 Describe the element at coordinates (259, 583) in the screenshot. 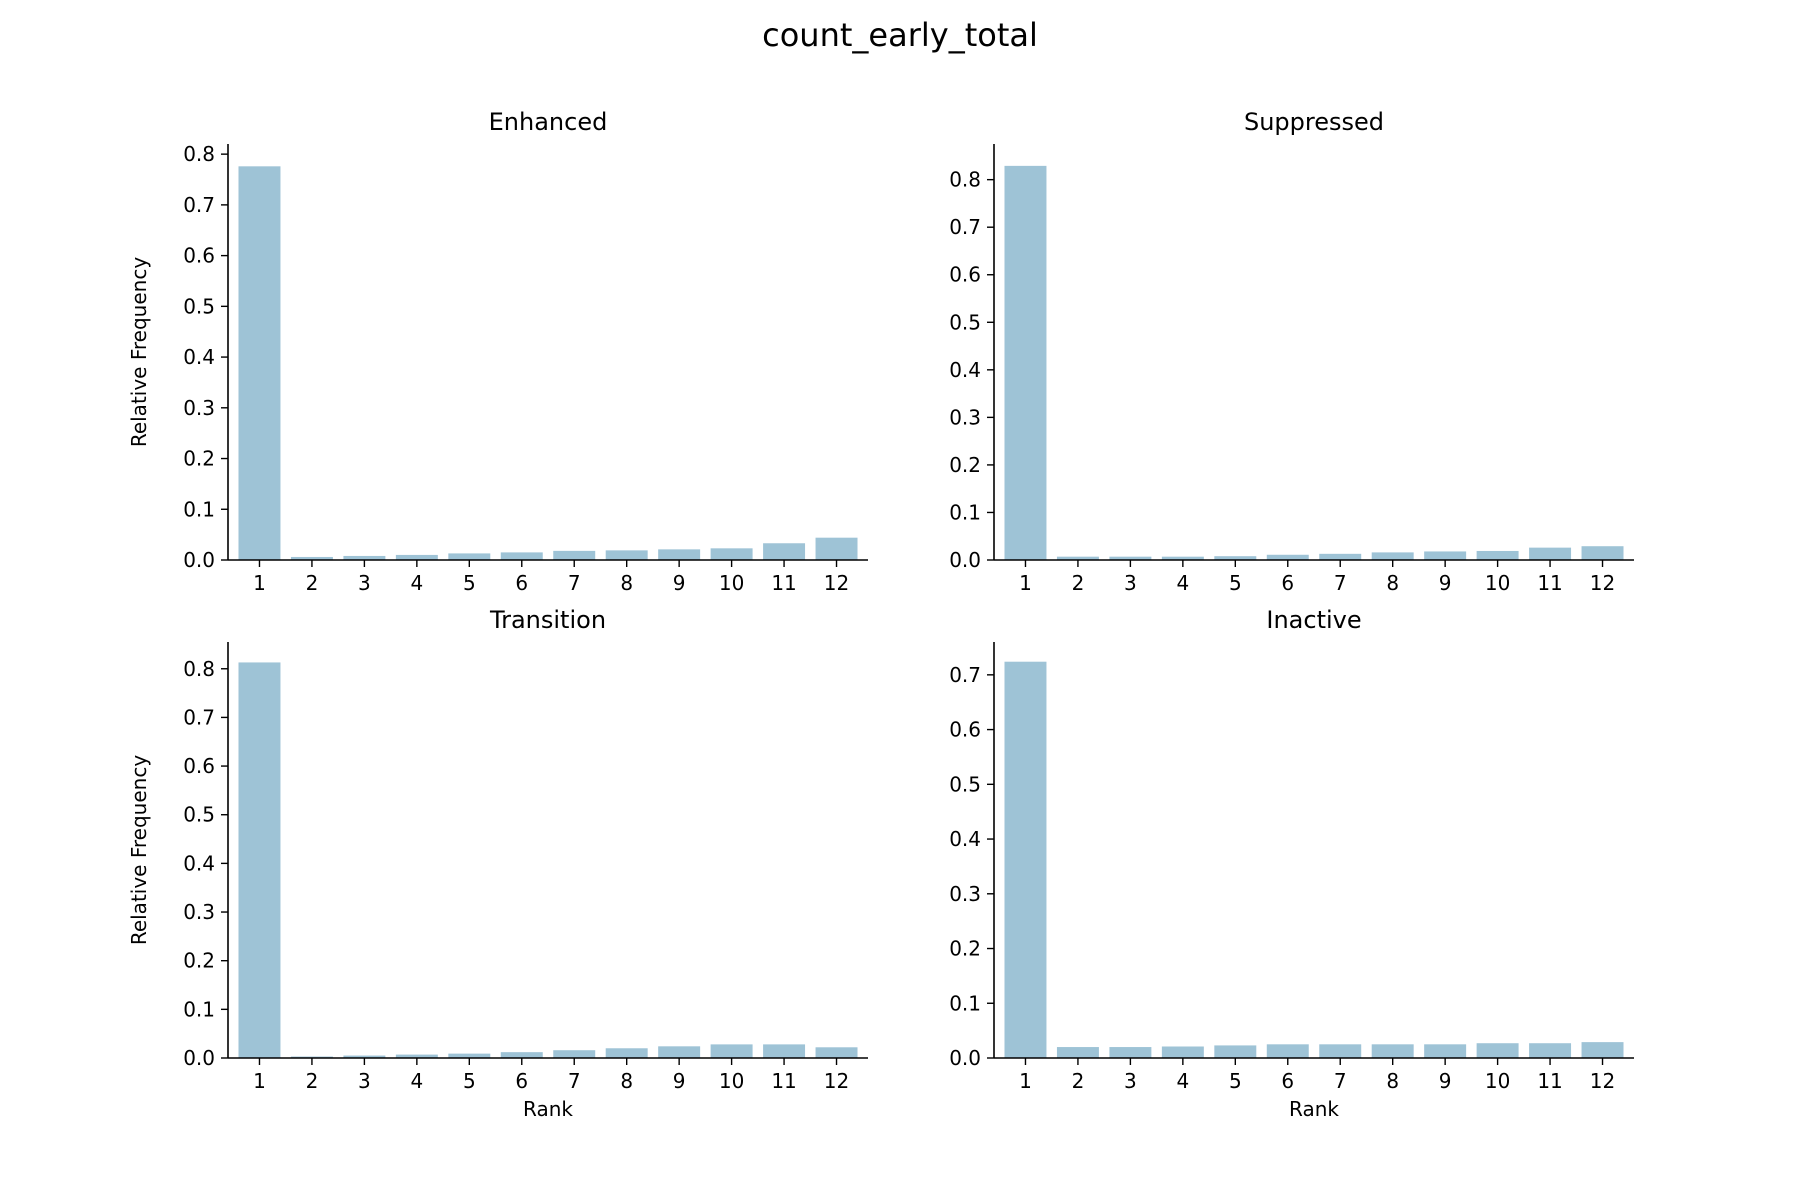

I see `x-tick-label: 1` at that location.